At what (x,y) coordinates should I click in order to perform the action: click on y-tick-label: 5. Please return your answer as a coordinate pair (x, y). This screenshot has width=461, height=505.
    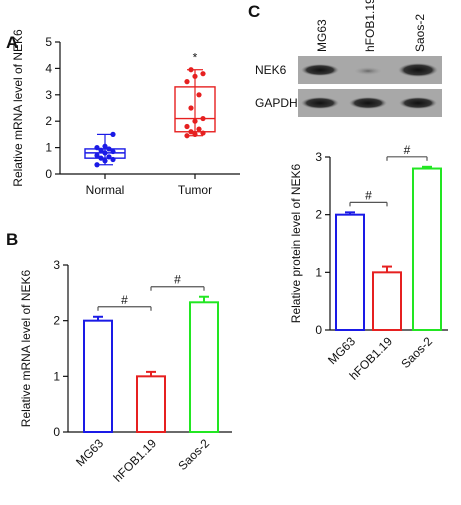
    Looking at the image, I should click on (48, 42).